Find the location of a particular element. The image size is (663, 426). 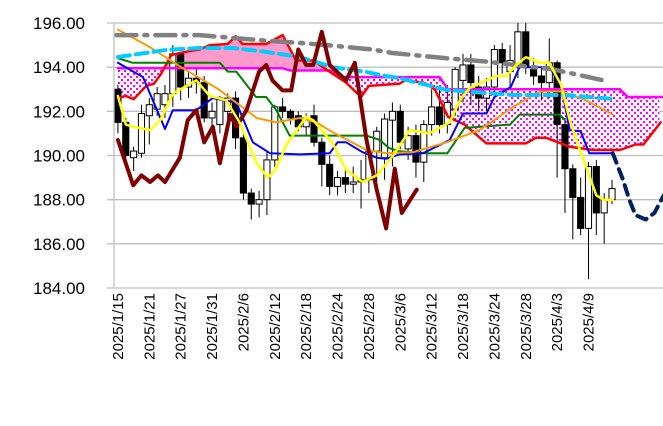

y-tick-label: 184.00 is located at coordinates (59, 288).